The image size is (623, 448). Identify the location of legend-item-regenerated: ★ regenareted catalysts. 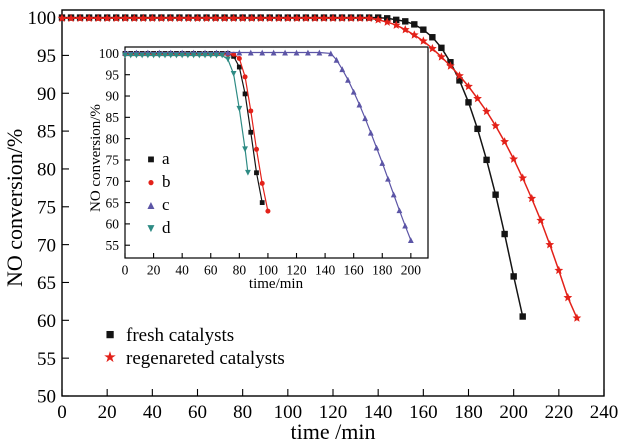
(191, 358).